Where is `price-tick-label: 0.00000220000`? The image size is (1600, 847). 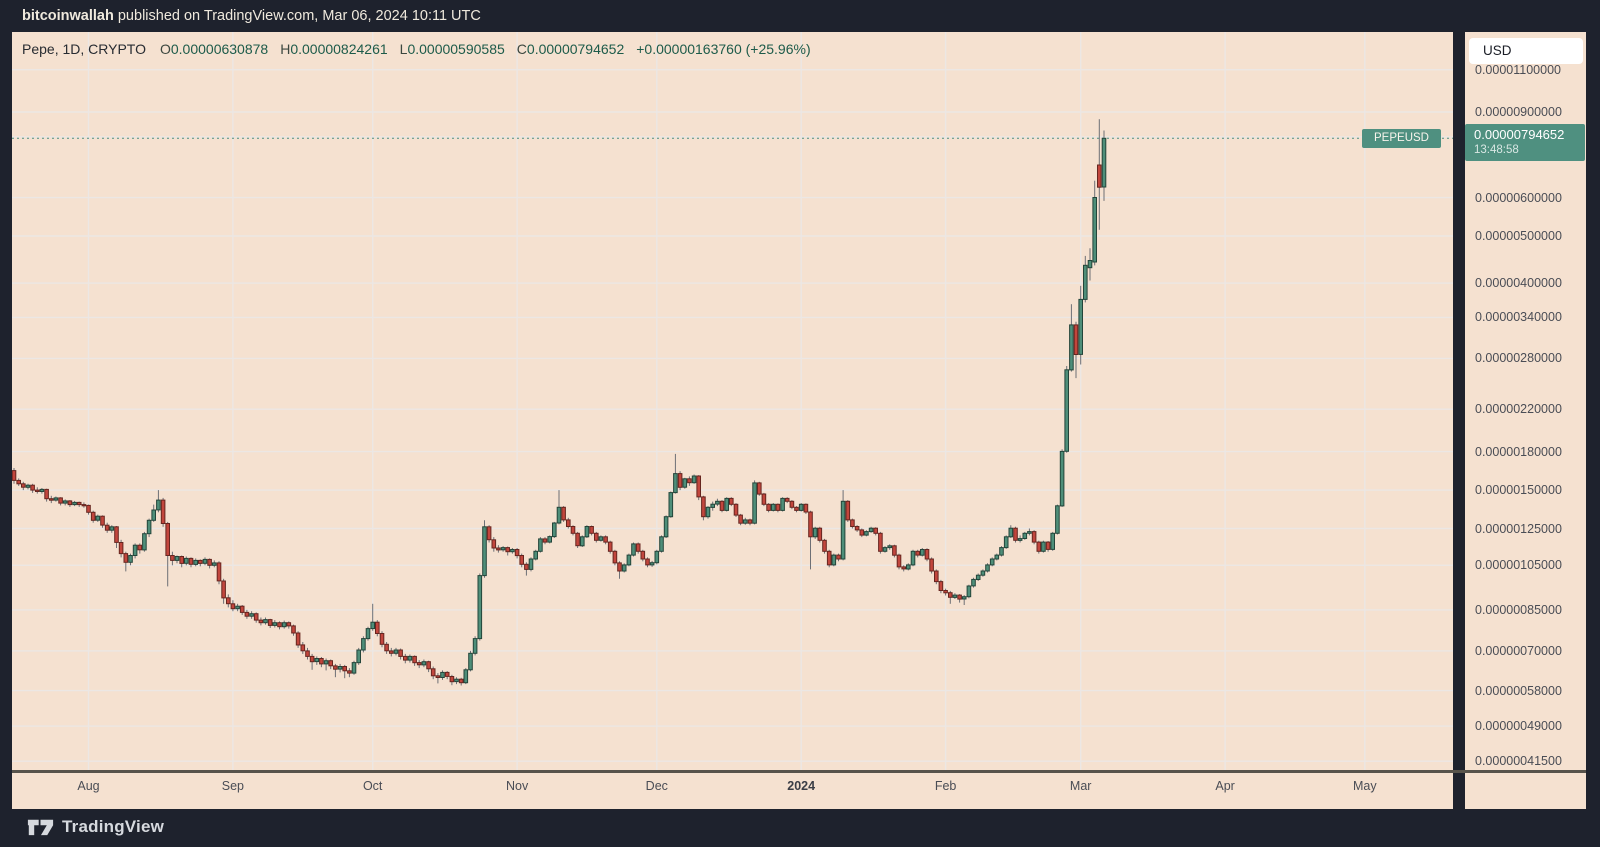 price-tick-label: 0.00000220000 is located at coordinates (1518, 409).